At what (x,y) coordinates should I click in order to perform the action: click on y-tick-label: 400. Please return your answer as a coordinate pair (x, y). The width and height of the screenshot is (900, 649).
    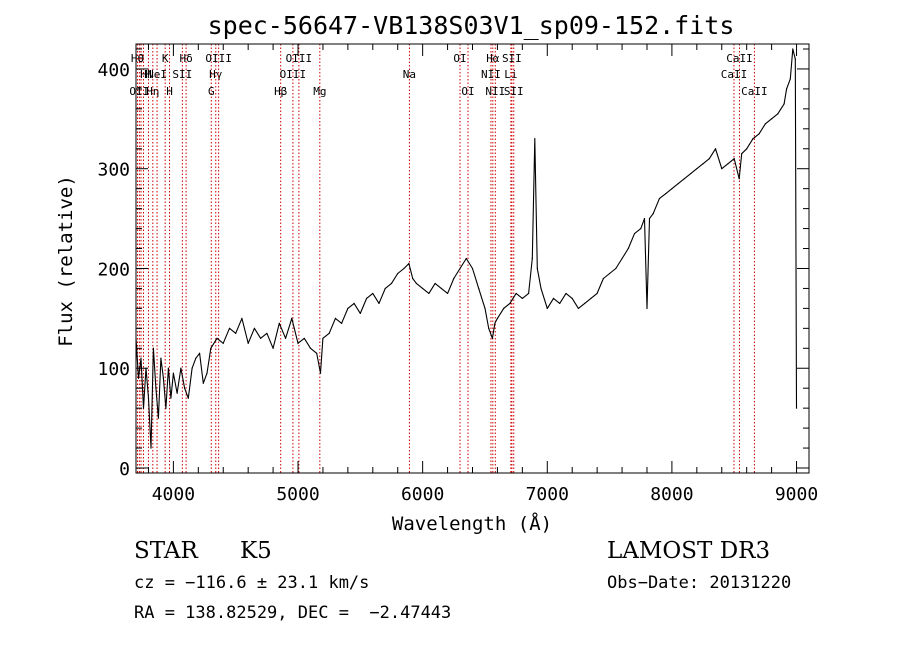
    Looking at the image, I should click on (113, 70).